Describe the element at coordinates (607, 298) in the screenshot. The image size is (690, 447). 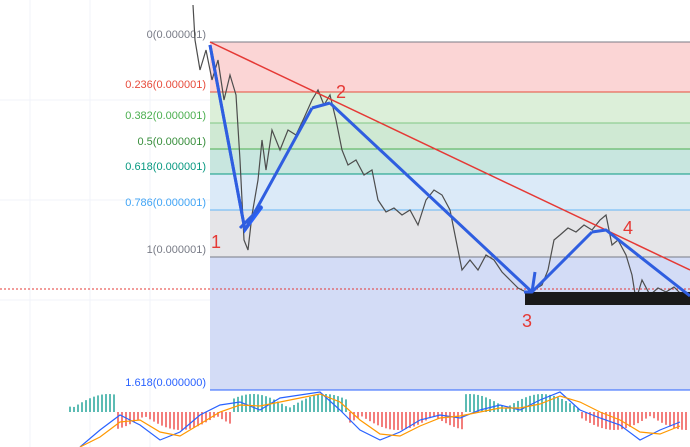
I see `support-zone` at that location.